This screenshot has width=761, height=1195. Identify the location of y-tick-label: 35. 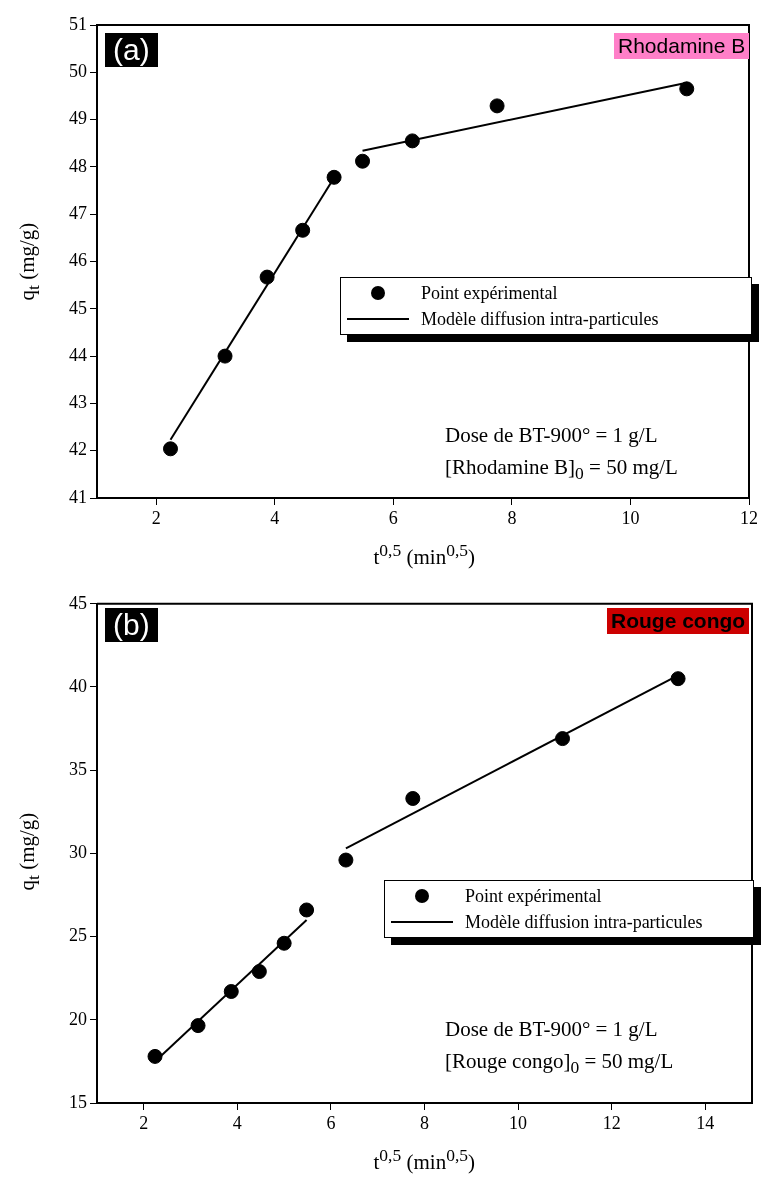
(78, 768).